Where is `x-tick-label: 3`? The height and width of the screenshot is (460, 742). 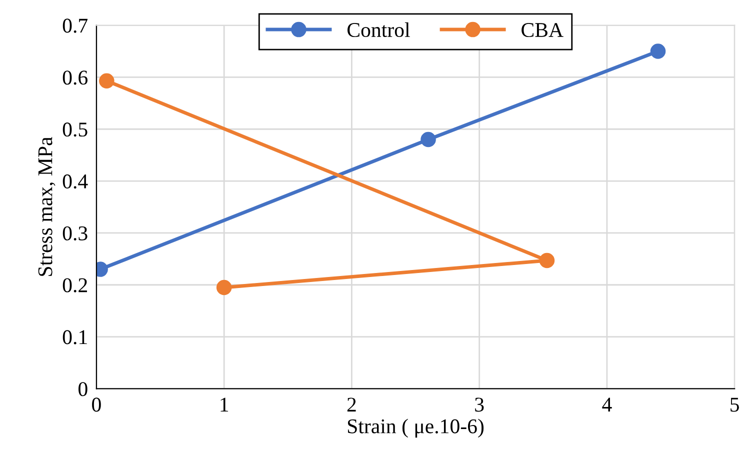
x-tick-label: 3 is located at coordinates (479, 405).